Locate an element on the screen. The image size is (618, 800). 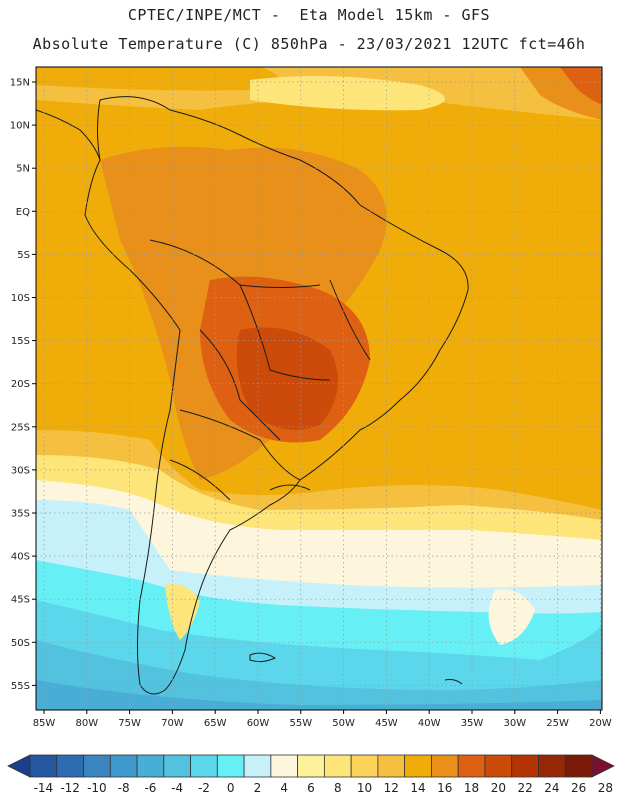
lat-label: 20S is located at coordinates (20, 384).